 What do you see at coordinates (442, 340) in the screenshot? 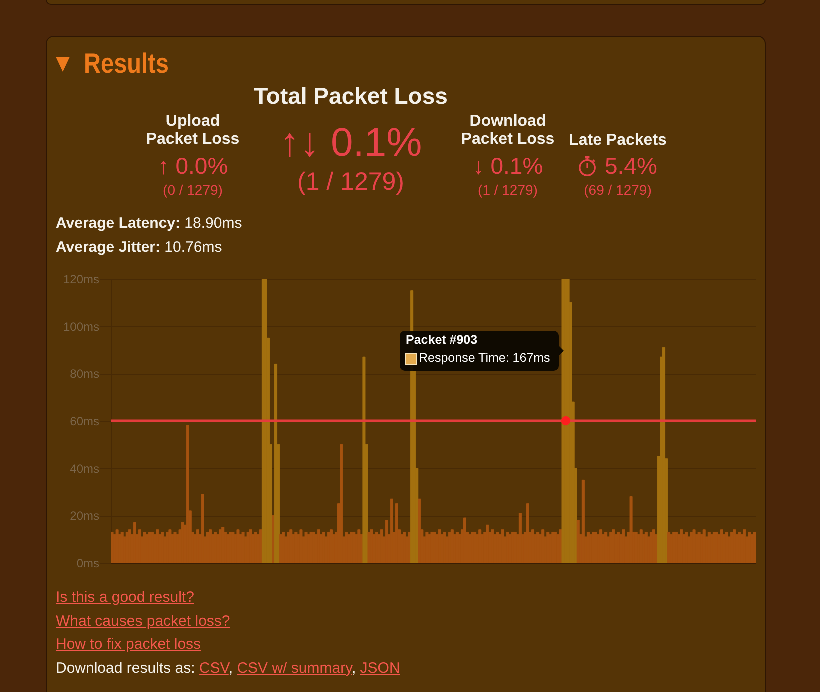
I see `annotation: Packet #903` at bounding box center [442, 340].